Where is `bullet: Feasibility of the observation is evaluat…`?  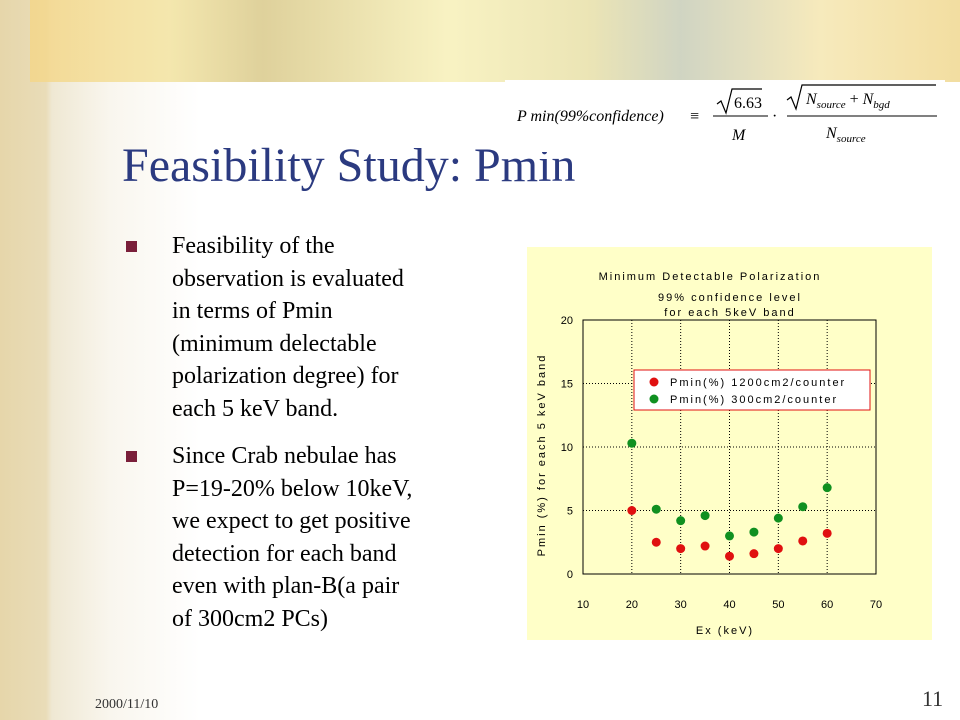
bullet: Feasibility of the observation is evaluat… is located at coordinates (265, 327).